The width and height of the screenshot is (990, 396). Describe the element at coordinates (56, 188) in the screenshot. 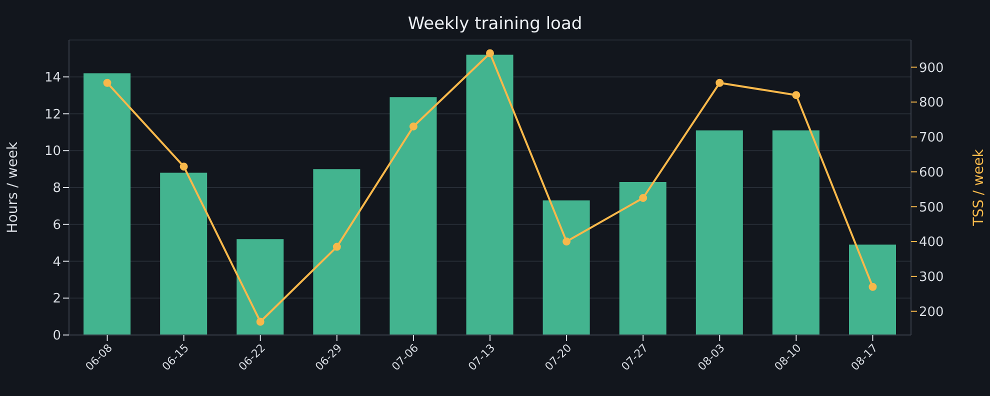

I see `y-tick-label: 8` at that location.